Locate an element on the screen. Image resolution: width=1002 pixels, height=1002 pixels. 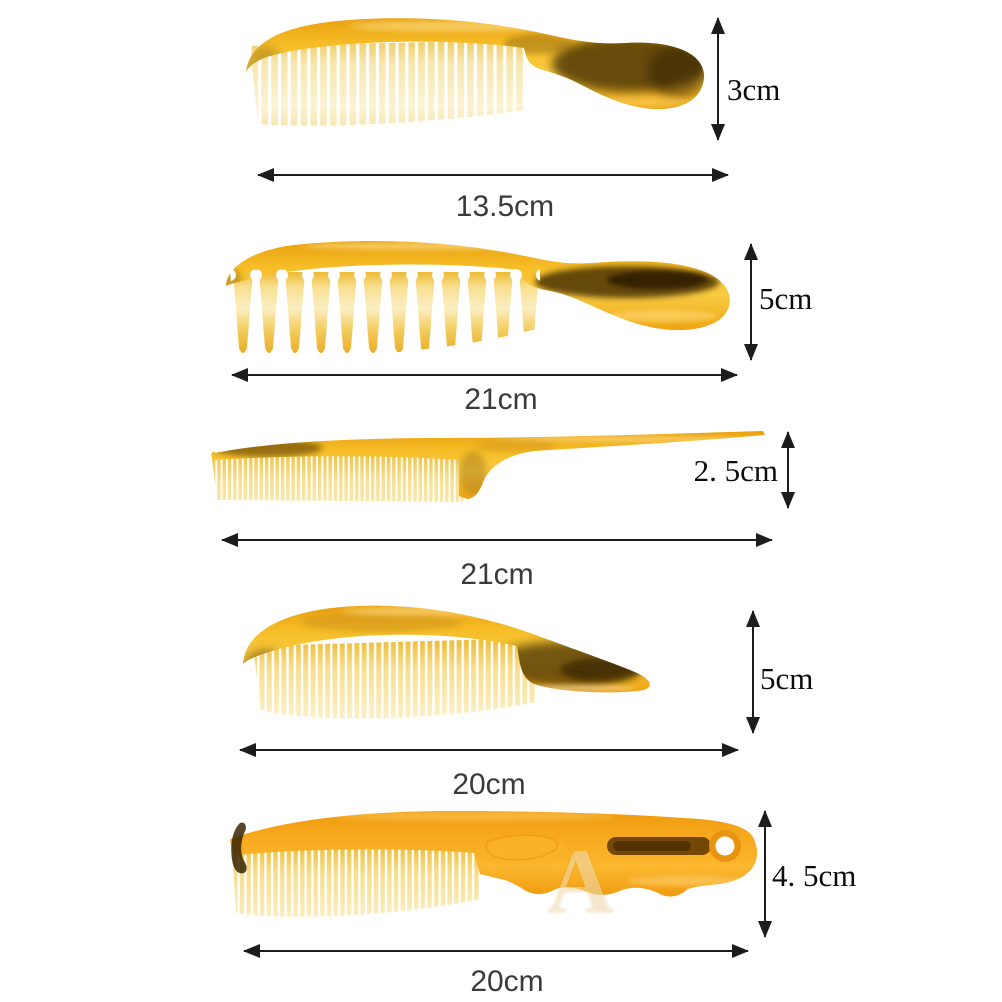
height-label: 2. 5cm is located at coordinates (735, 470).